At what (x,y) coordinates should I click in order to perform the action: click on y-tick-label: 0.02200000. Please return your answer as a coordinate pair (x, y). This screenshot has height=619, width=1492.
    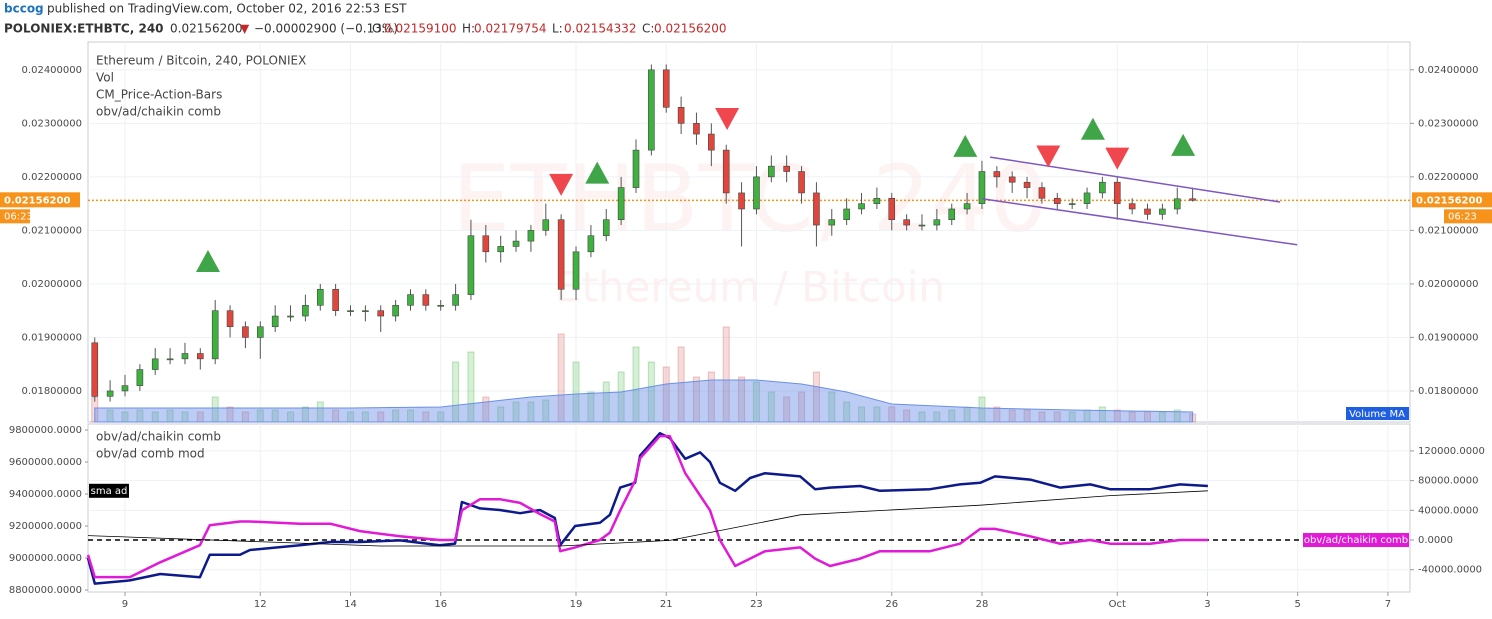
    Looking at the image, I should click on (52, 177).